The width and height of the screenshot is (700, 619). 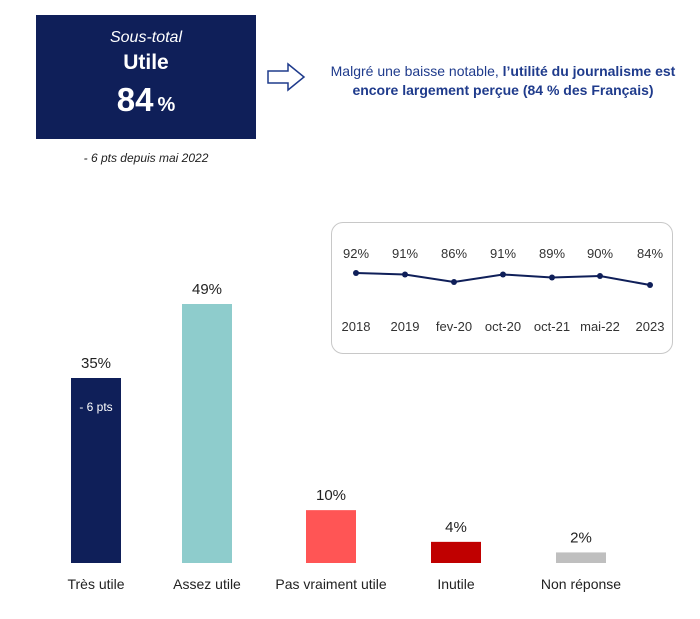 What do you see at coordinates (581, 537) in the screenshot?
I see `bar-value-label-5: 2%` at bounding box center [581, 537].